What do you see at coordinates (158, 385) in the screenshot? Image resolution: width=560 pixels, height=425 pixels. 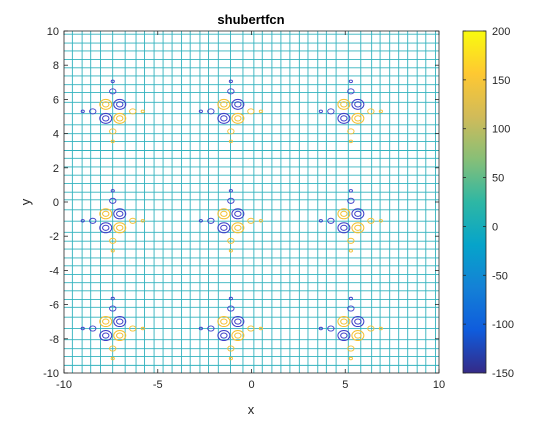 I see `x-tick-label: -5` at bounding box center [158, 385].